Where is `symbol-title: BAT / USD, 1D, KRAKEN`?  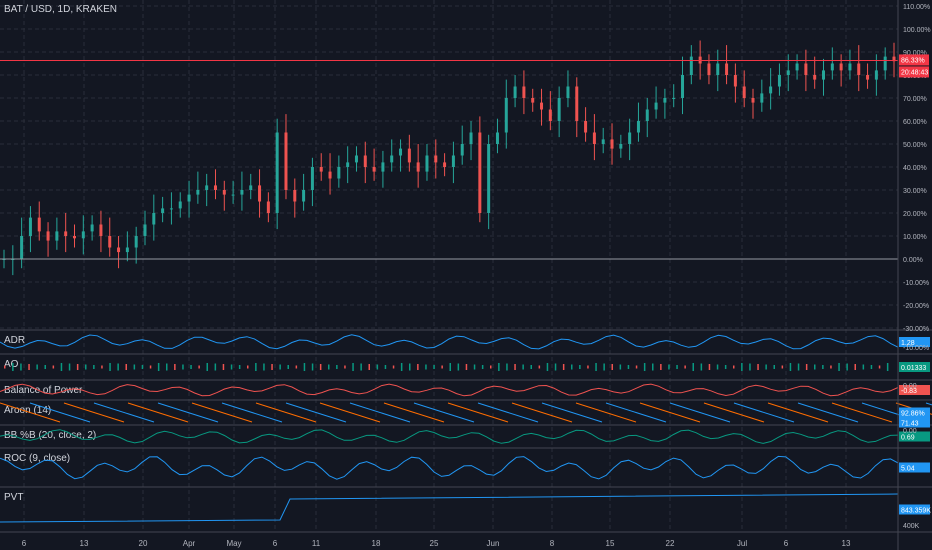 symbol-title: BAT / USD, 1D, KRAKEN is located at coordinates (60, 9).